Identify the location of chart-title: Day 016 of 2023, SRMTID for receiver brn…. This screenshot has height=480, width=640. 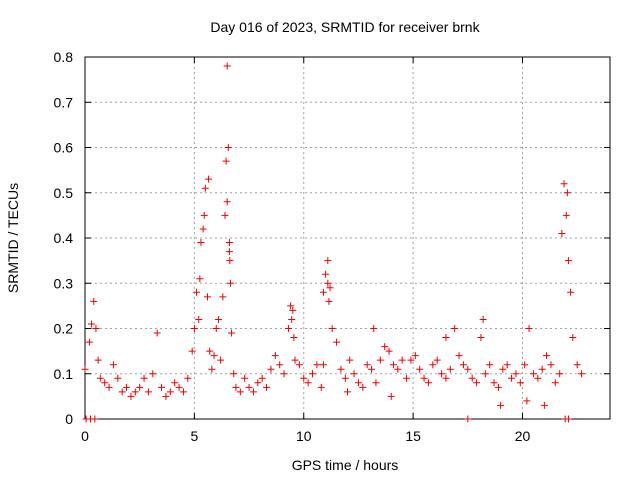
(345, 27).